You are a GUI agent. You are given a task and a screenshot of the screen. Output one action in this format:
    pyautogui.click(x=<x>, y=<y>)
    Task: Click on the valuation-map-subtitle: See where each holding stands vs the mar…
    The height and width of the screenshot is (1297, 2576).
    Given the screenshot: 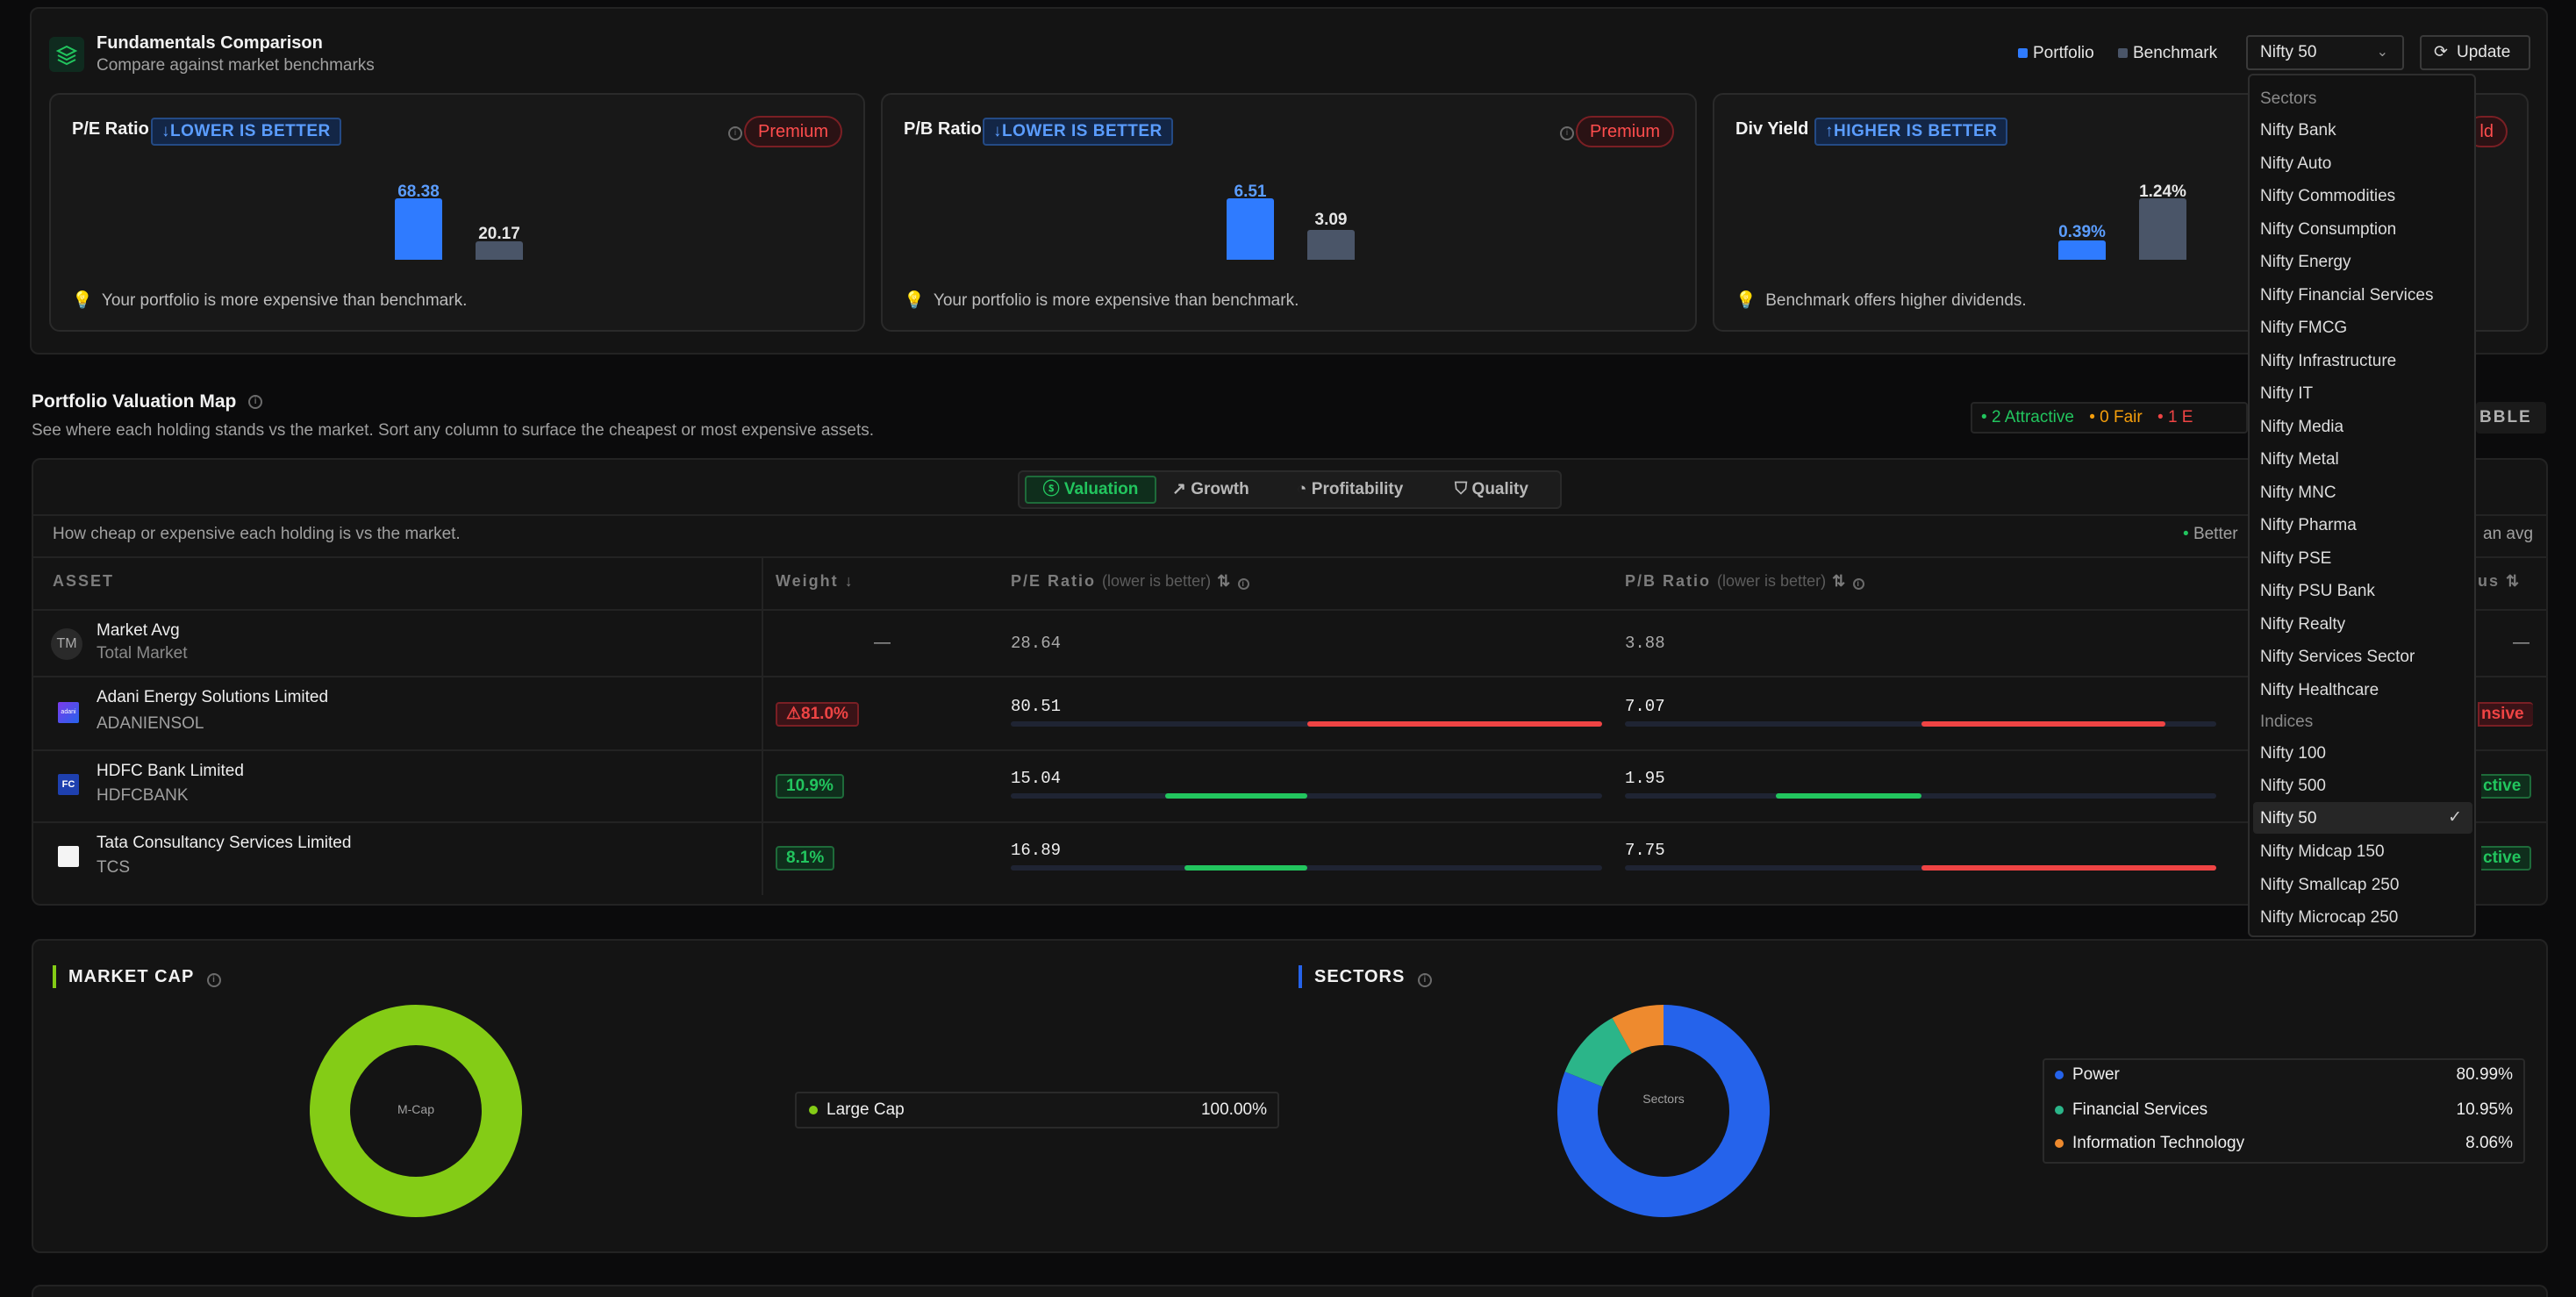 What is the action you would take?
    pyautogui.click(x=453, y=431)
    